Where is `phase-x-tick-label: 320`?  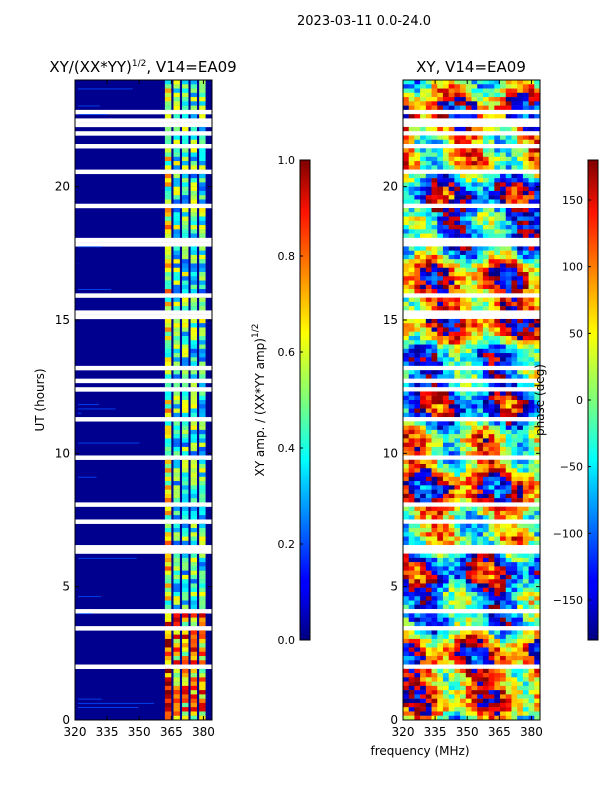 phase-x-tick-label: 320 is located at coordinates (403, 732).